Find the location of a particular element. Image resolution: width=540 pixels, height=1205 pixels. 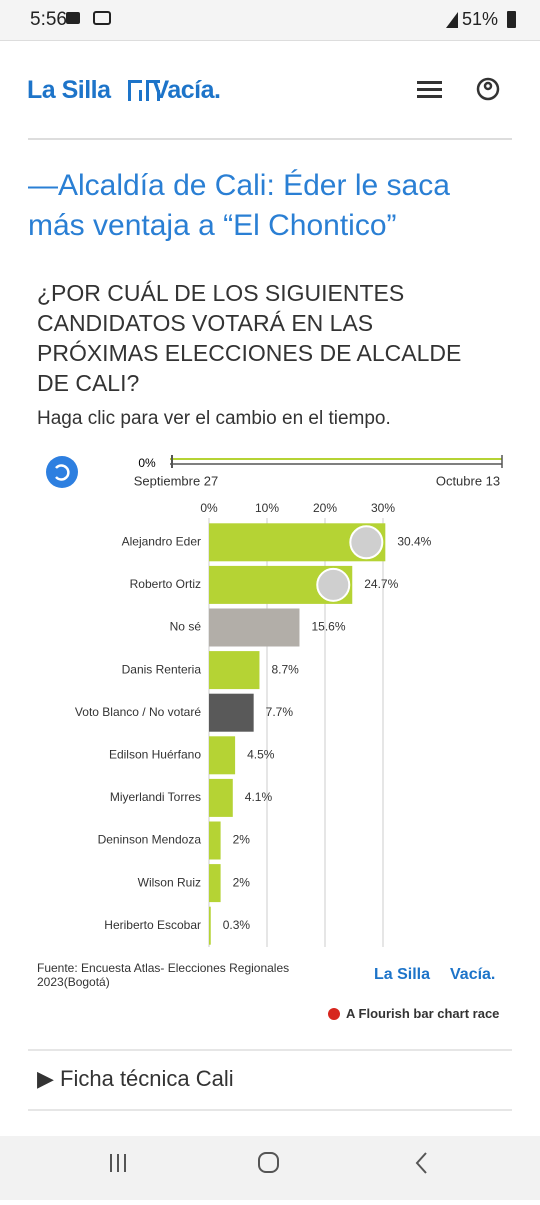

value-label: 4.5% is located at coordinates (261, 754).